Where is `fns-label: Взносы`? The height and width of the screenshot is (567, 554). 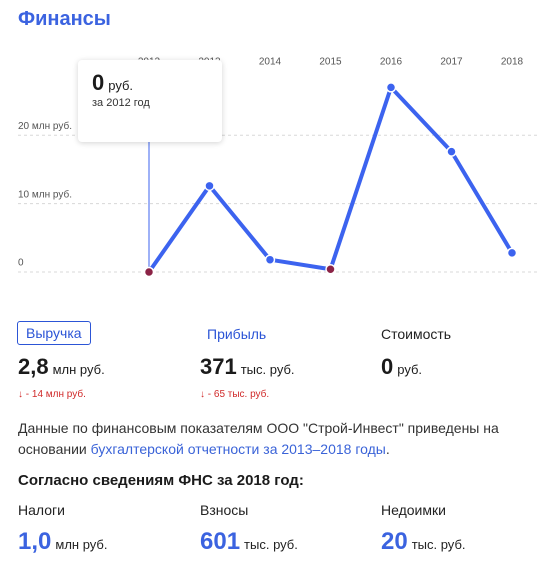 fns-label: Взносы is located at coordinates (224, 510).